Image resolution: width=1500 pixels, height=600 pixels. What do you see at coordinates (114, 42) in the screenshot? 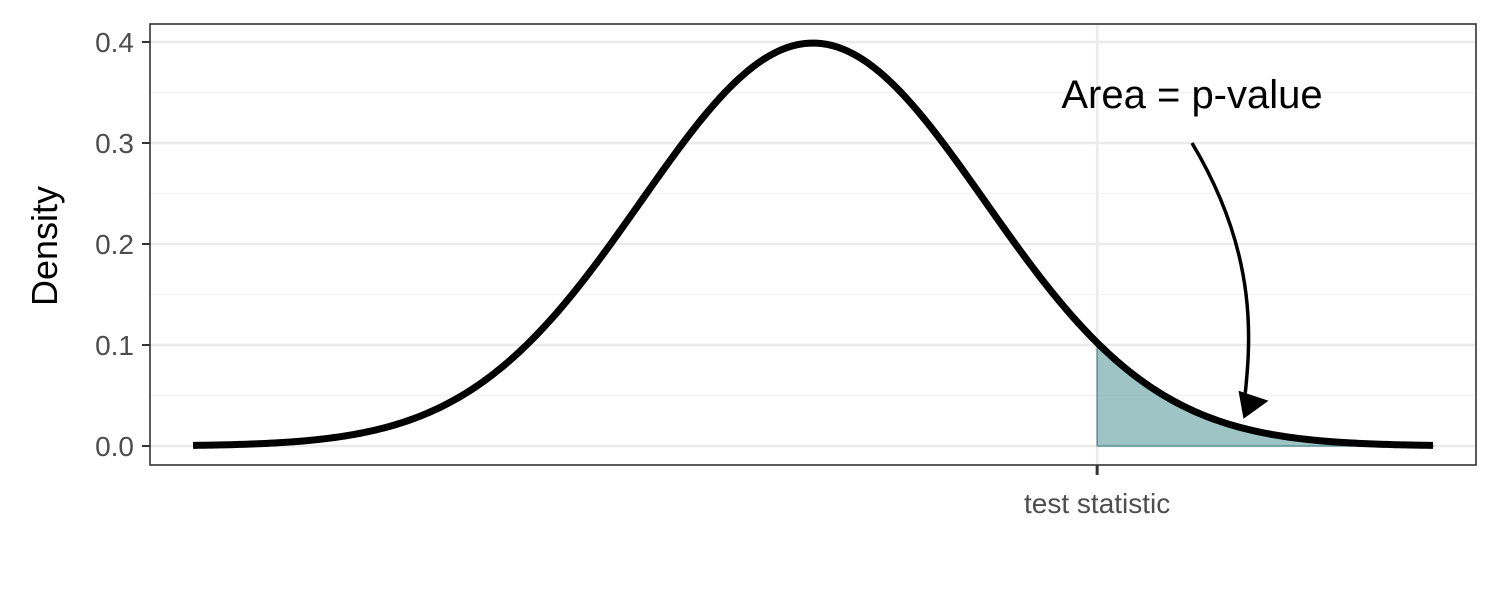
I see `y-tick-label: 0.4` at bounding box center [114, 42].